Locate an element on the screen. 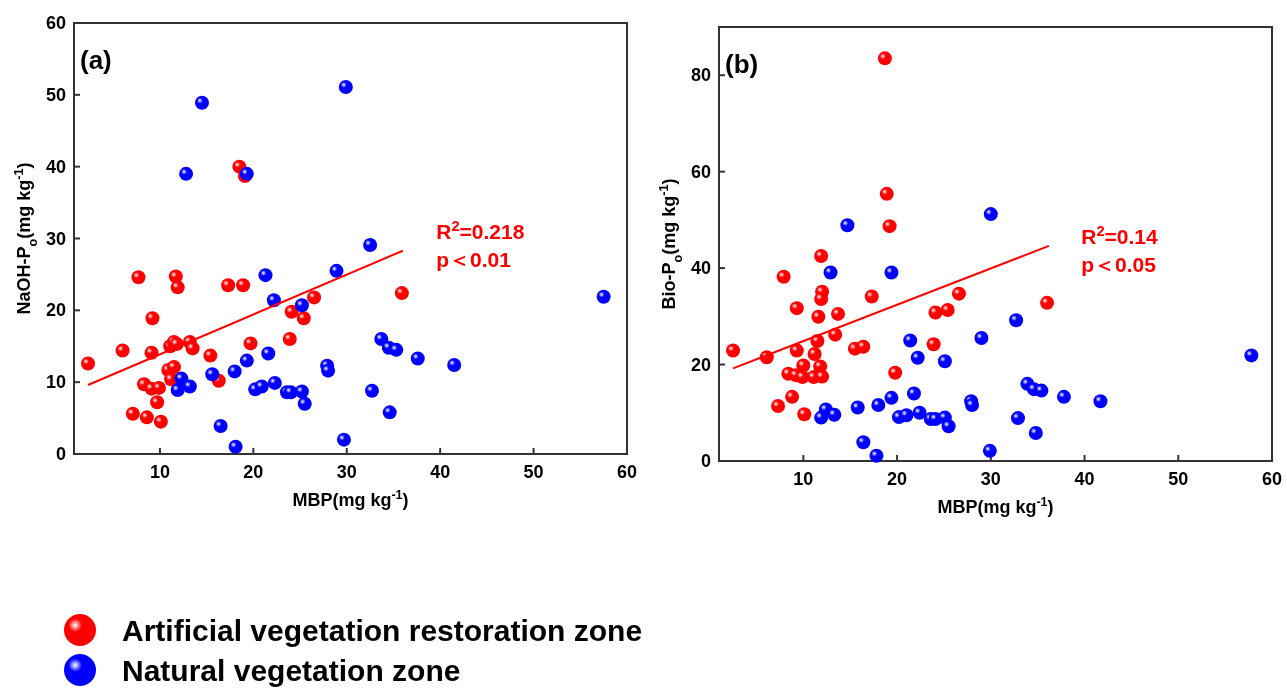  x-tick-label: 60 is located at coordinates (1272, 479).